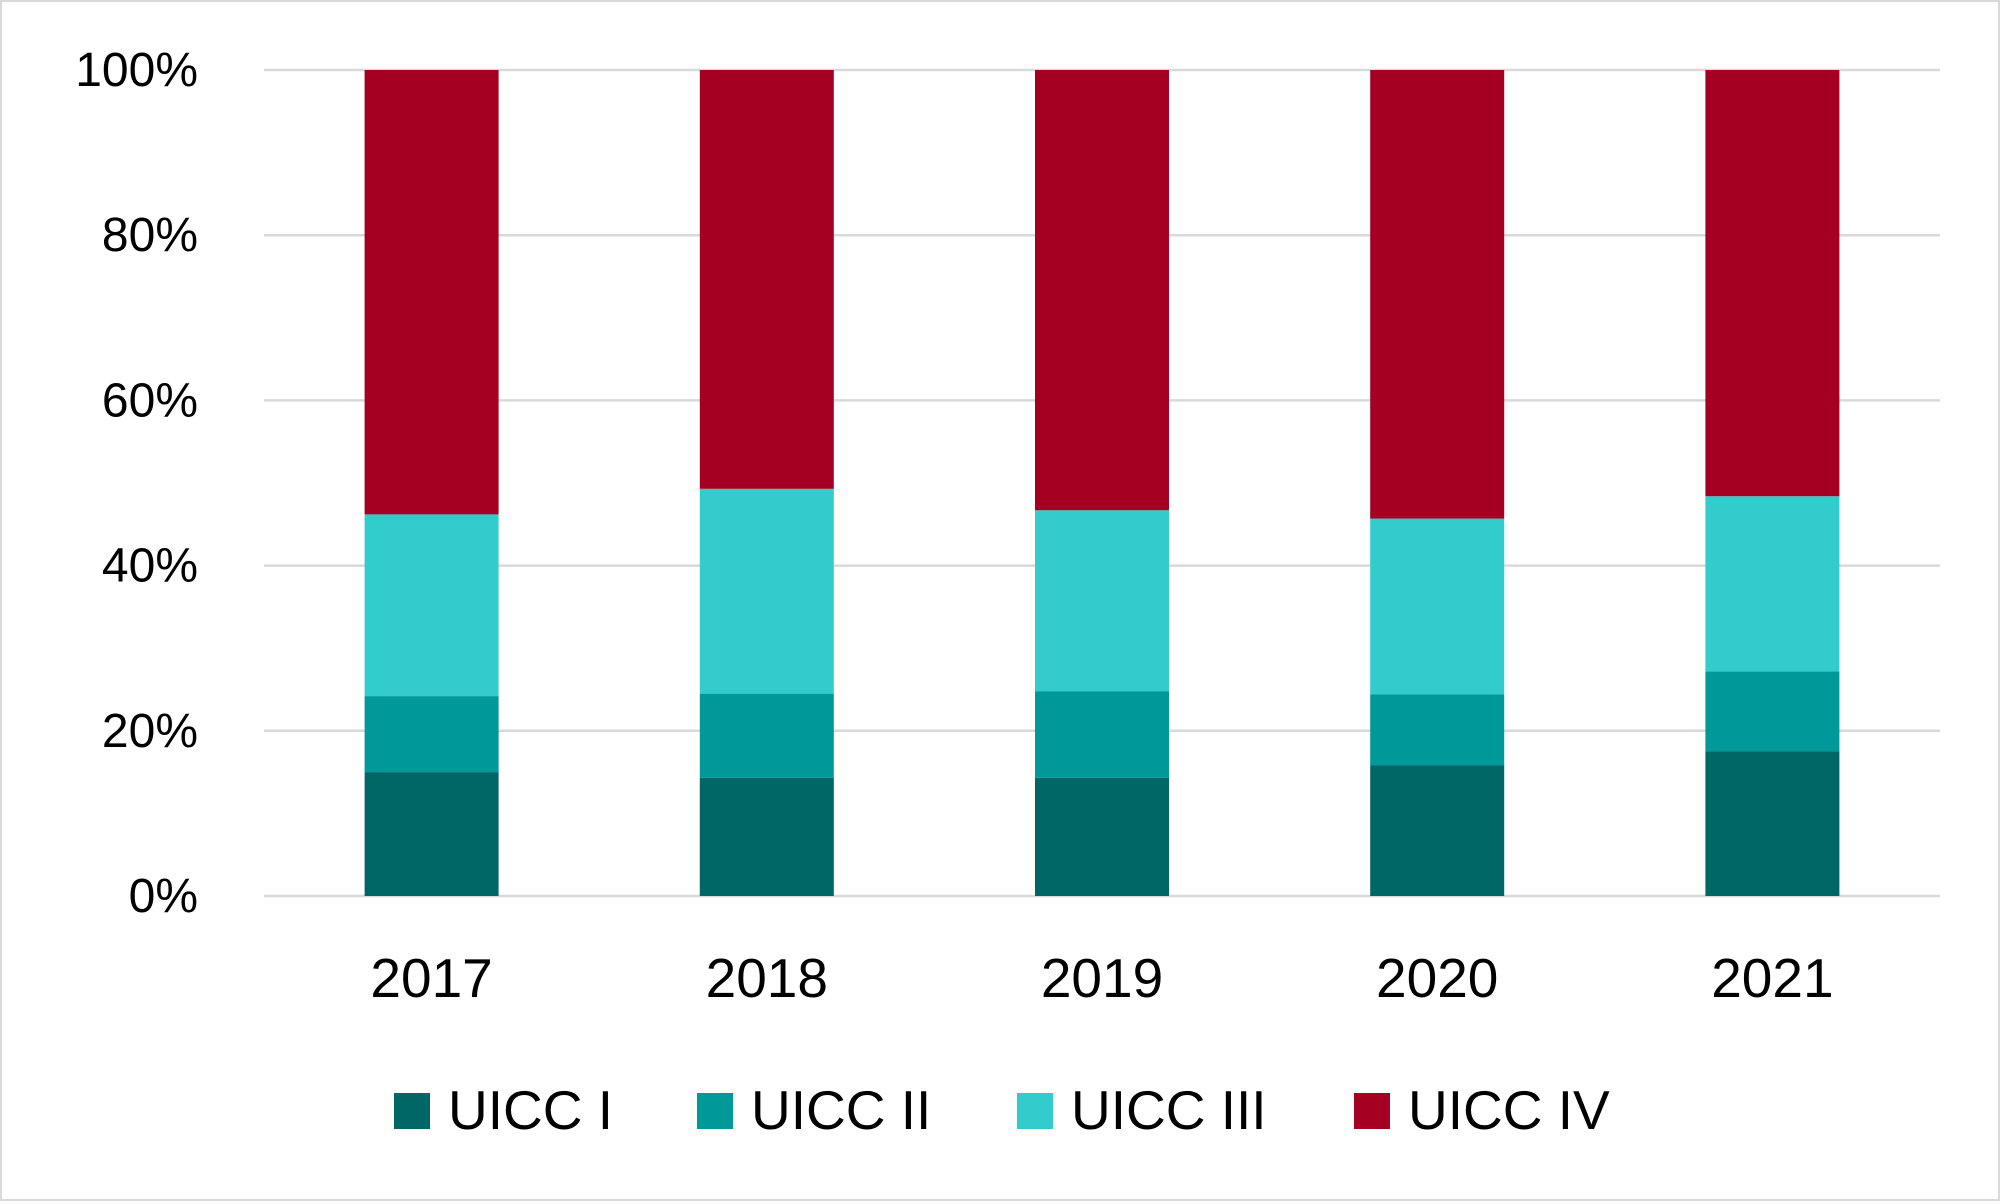 This screenshot has width=2000, height=1204. What do you see at coordinates (1509, 1110) in the screenshot?
I see `legend-label: UICC IV` at bounding box center [1509, 1110].